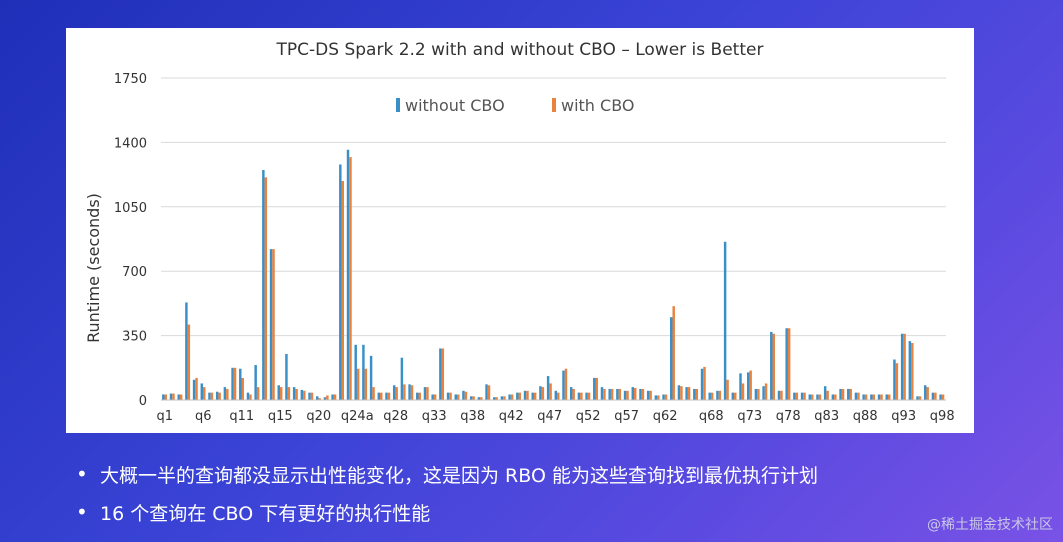 Image resolution: width=1063 pixels, height=542 pixels. I want to click on bar-with-cbo-q17, so click(296, 394).